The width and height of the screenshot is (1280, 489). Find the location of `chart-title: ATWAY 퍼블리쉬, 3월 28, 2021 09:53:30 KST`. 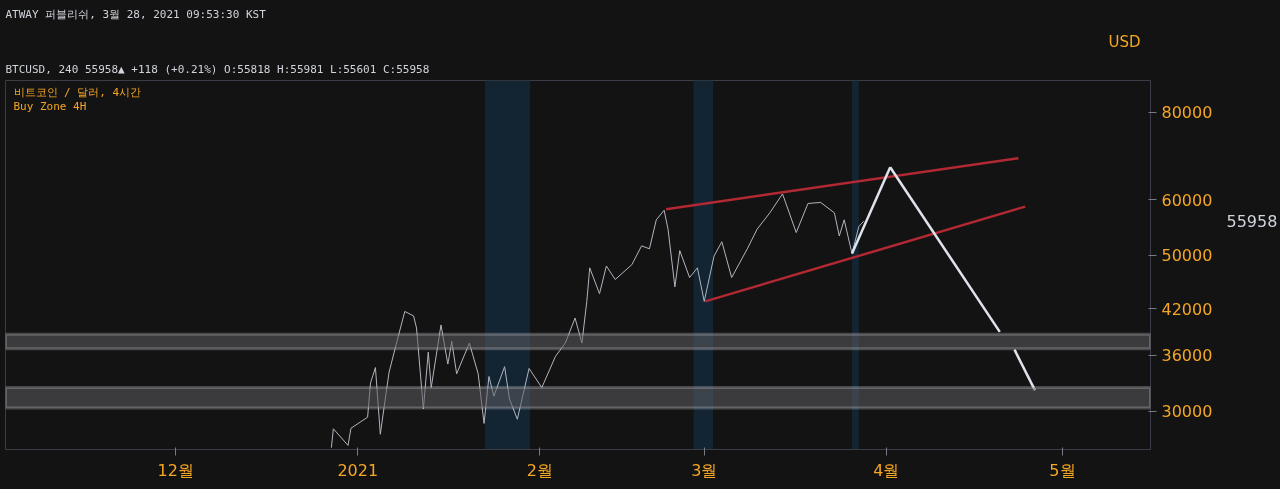

chart-title: ATWAY 퍼블리쉬, 3월 28, 2021 09:53:30 KST is located at coordinates (136, 14).